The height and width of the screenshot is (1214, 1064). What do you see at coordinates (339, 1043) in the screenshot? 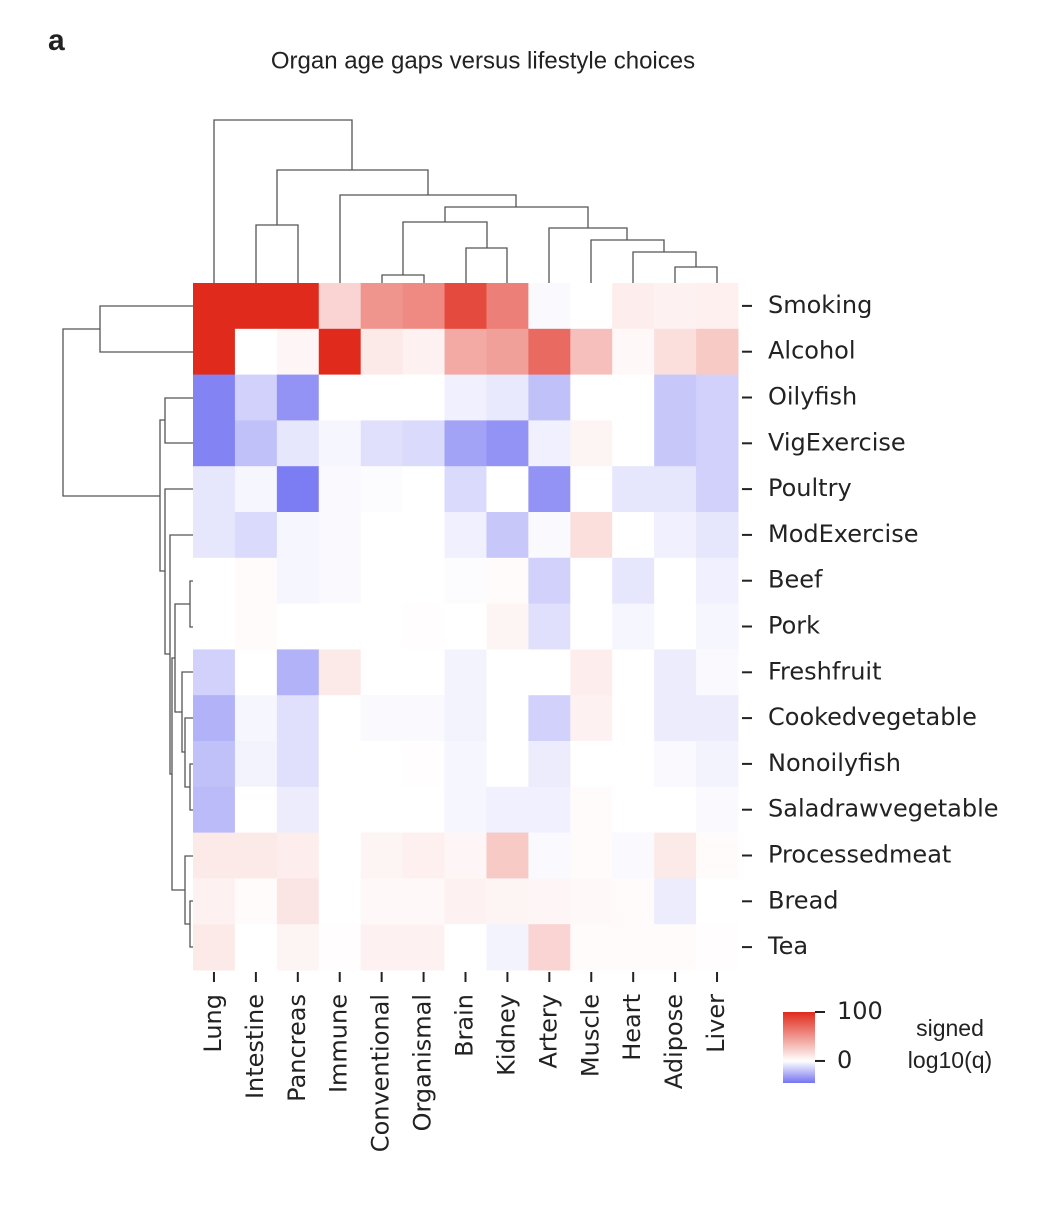
I see `column-label: Immune` at bounding box center [339, 1043].